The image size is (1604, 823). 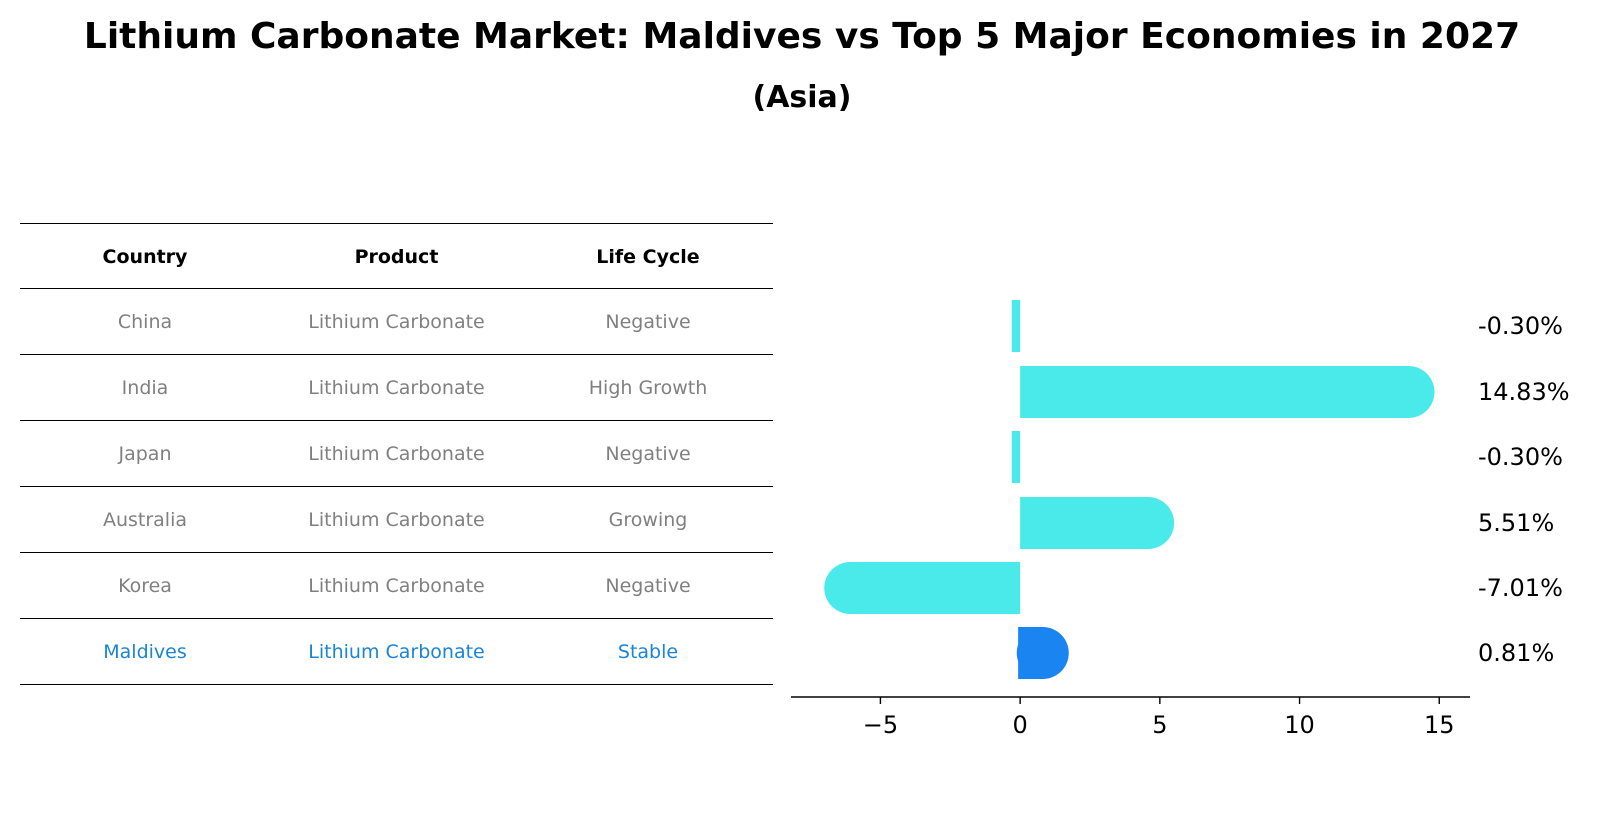 I want to click on table-row: Japan Lithium Carbonate Negative, so click(x=396, y=454).